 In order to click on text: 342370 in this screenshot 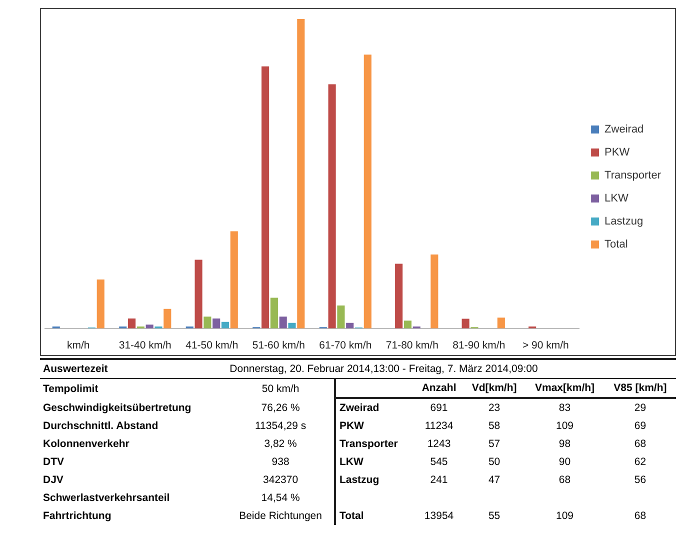, I will do `click(281, 480)`.